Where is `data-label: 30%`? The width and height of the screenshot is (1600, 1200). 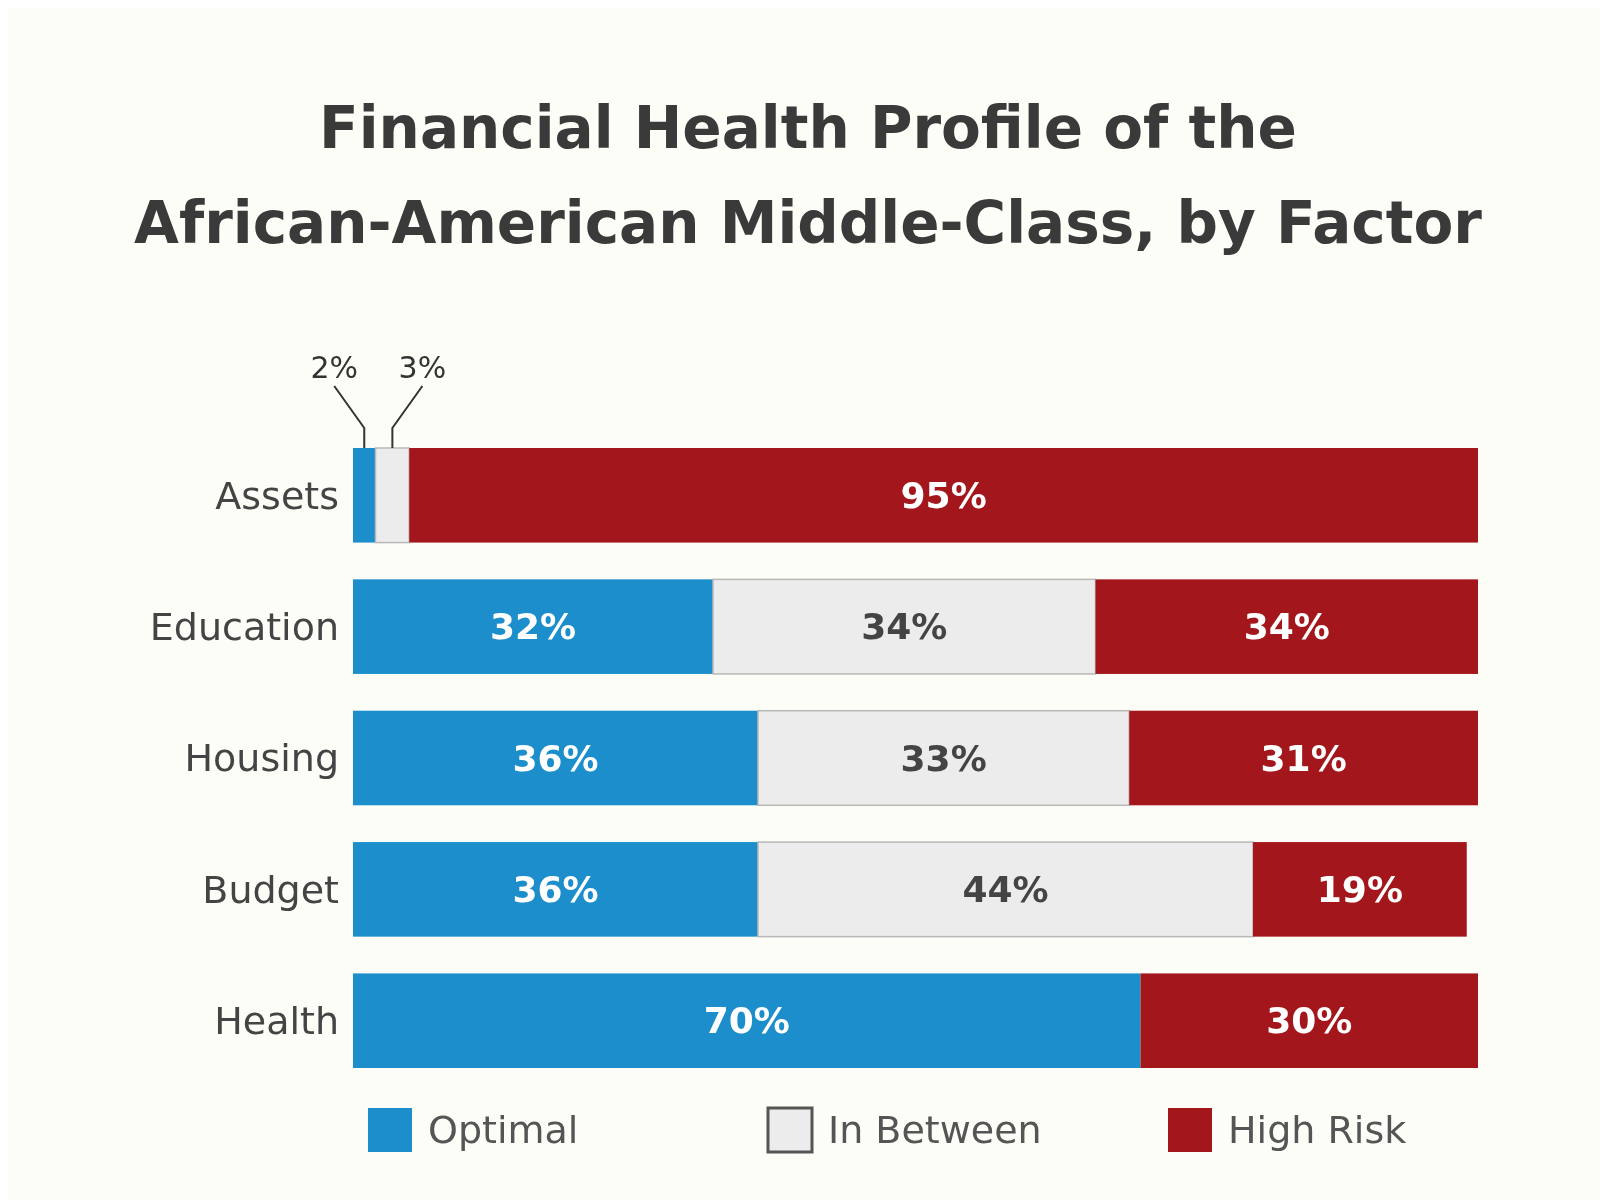
data-label: 30% is located at coordinates (1309, 1021).